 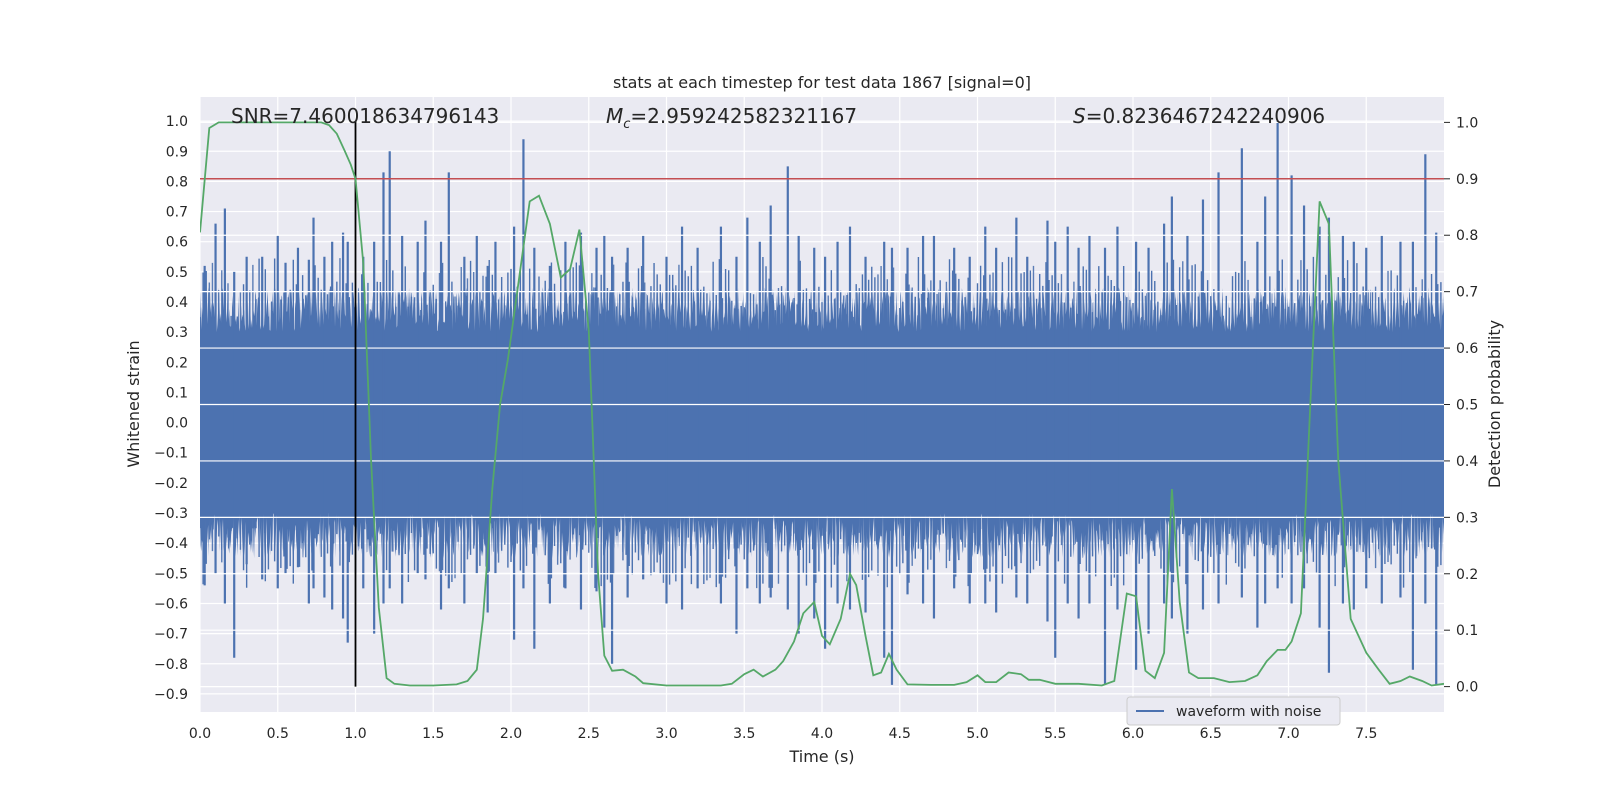 I want to click on left-tick-label: 0.4, so click(x=177, y=303).